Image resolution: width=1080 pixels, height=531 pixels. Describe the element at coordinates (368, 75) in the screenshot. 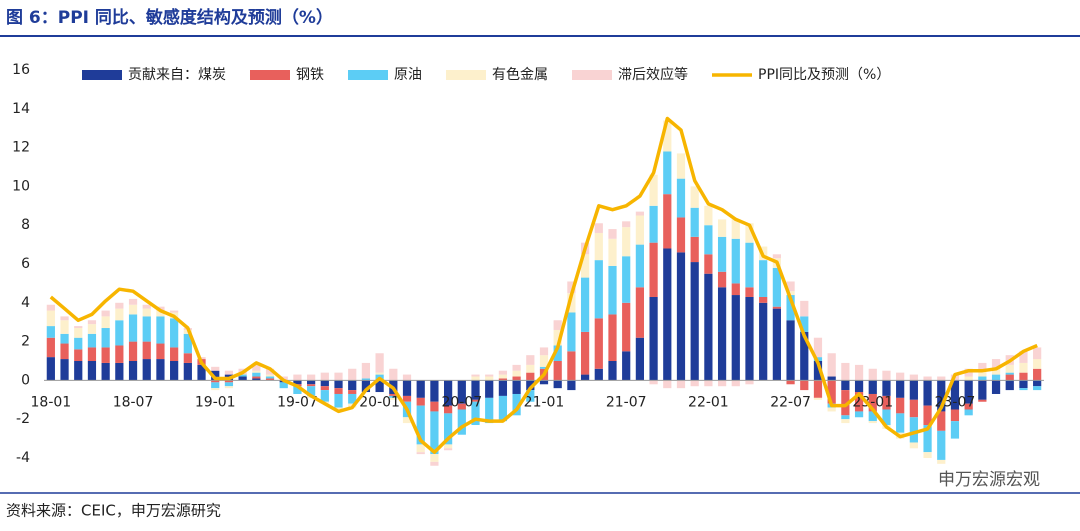

I see `legend-swatch` at that location.